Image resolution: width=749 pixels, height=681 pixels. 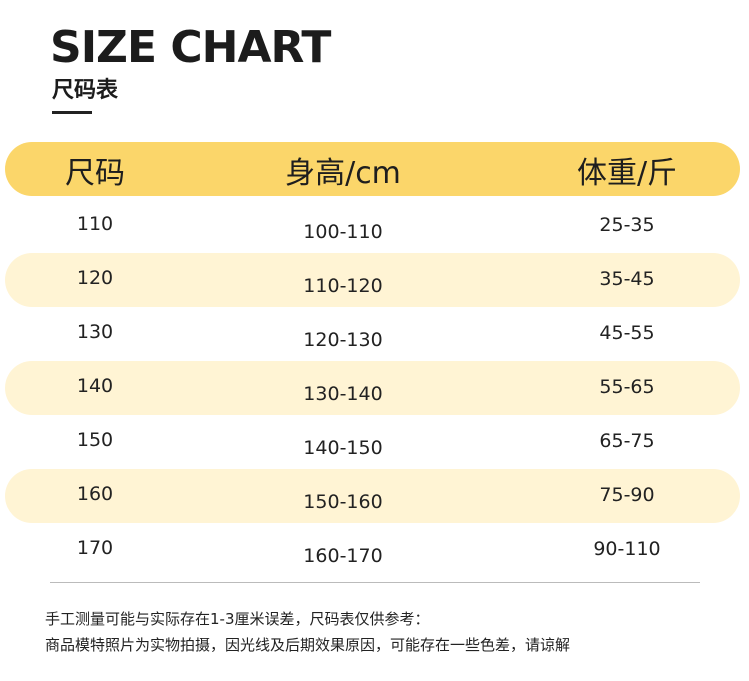 I want to click on subtitle: 尺码表, so click(x=85, y=90).